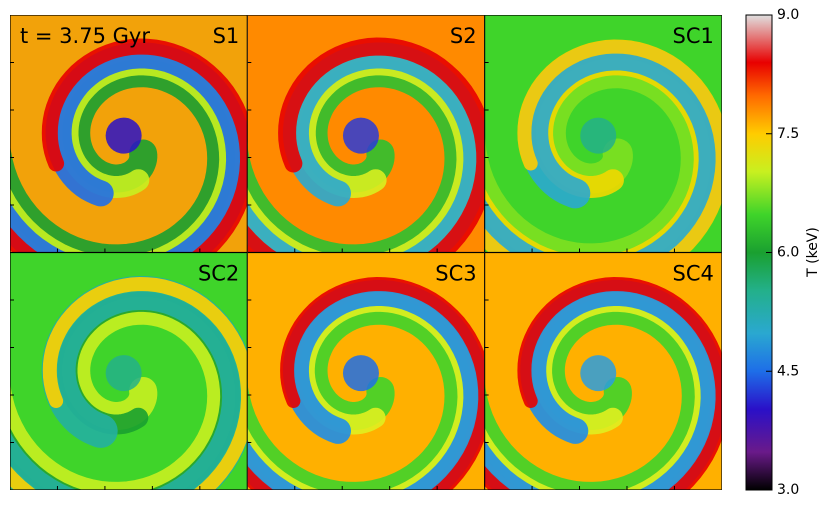 The image size is (830, 507). What do you see at coordinates (693, 36) in the screenshot?
I see `panel-label: SC1` at bounding box center [693, 36].